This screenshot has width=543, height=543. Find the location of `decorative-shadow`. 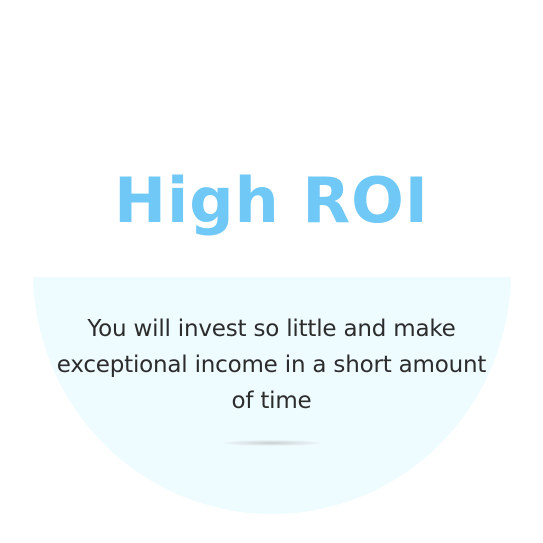

decorative-shadow is located at coordinates (272, 443).